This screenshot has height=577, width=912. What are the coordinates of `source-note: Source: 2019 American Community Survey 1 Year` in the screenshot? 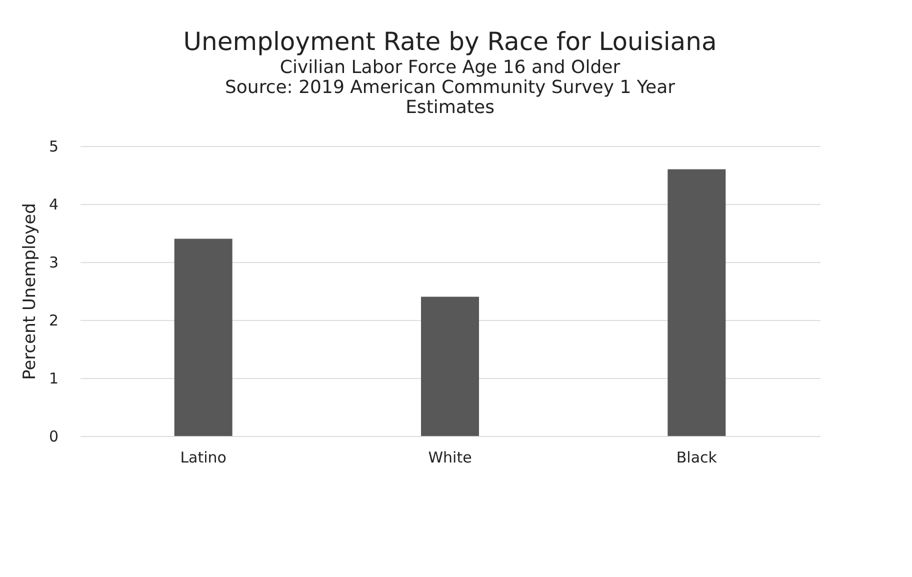 It's located at (450, 87).